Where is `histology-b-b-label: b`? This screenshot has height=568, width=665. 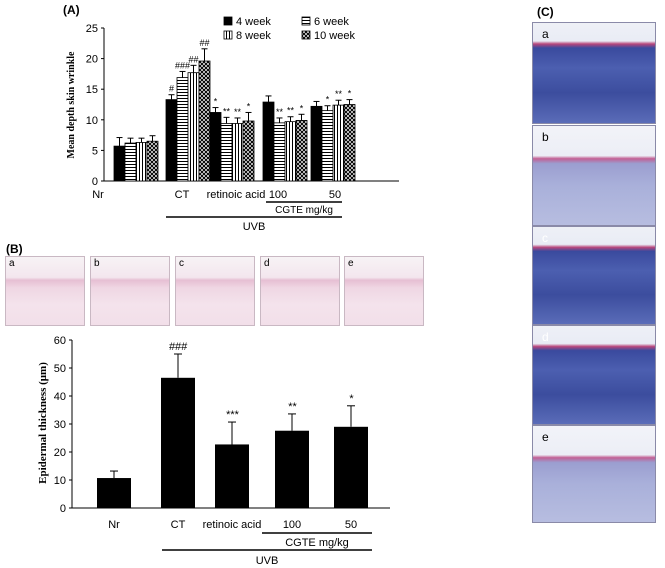 histology-b-b-label: b is located at coordinates (97, 263).